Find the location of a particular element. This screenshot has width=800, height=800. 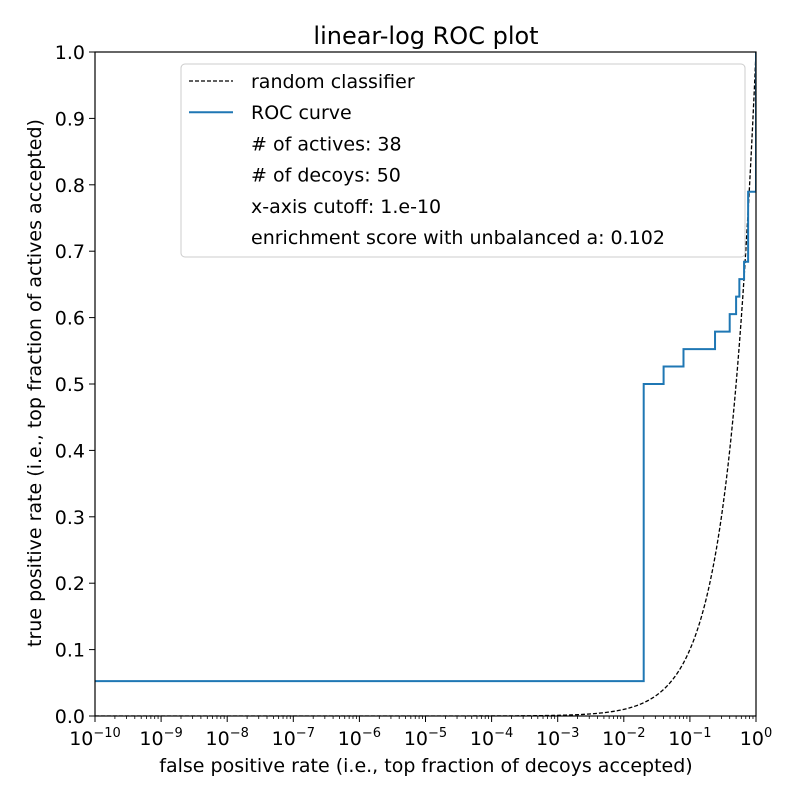

x-tick-label: 10⁻⁹ is located at coordinates (160, 738).